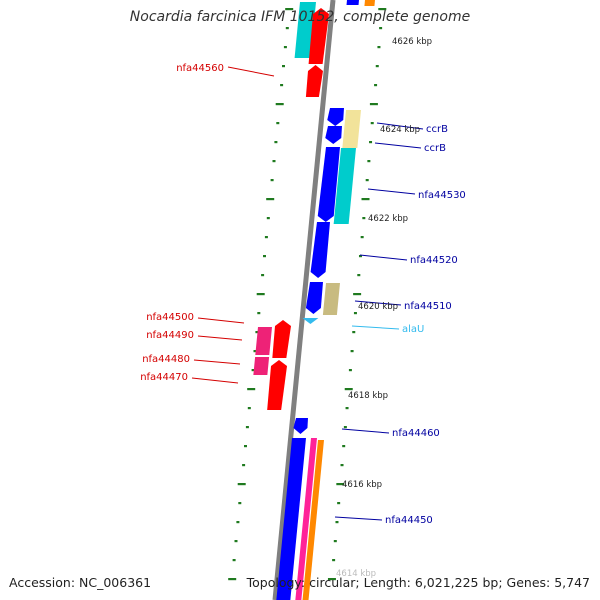 The image size is (600, 600). What do you see at coordinates (170, 335) in the screenshot?
I see `gene-label-nfa44490: nfa44490` at bounding box center [170, 335].